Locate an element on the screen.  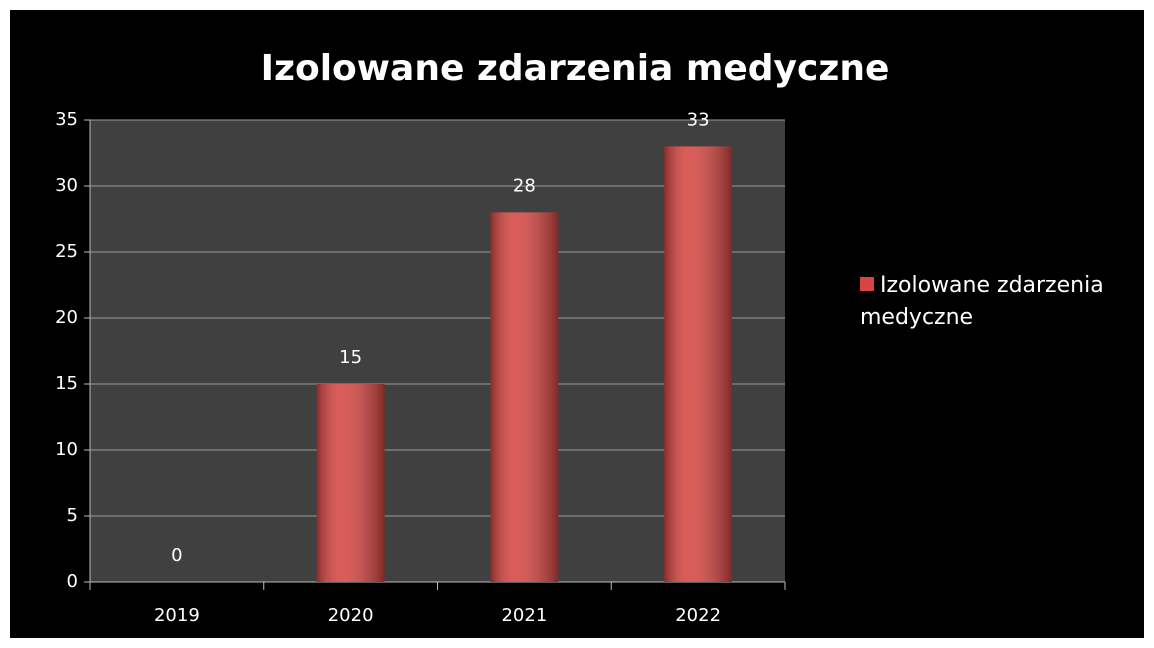
y-tick-label: 5 is located at coordinates (72, 515).